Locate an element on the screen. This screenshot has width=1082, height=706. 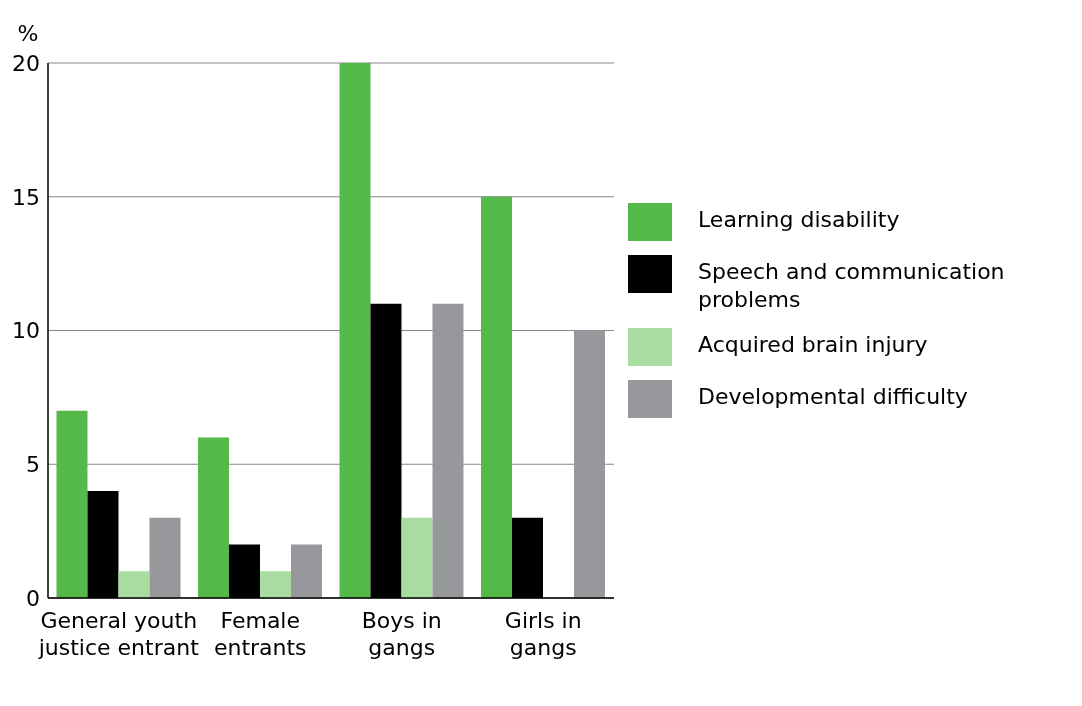
y-tick-label: 0 is located at coordinates (33, 598).